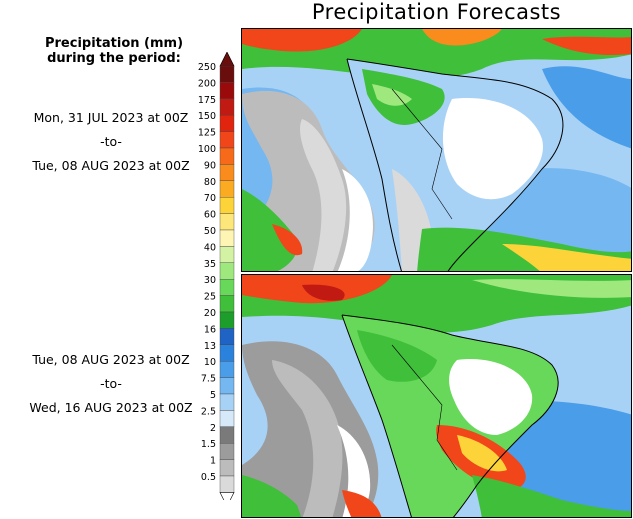 This screenshot has width=633, height=519. What do you see at coordinates (210, 231) in the screenshot?
I see `color-scale-tick-label: 50` at bounding box center [210, 231].